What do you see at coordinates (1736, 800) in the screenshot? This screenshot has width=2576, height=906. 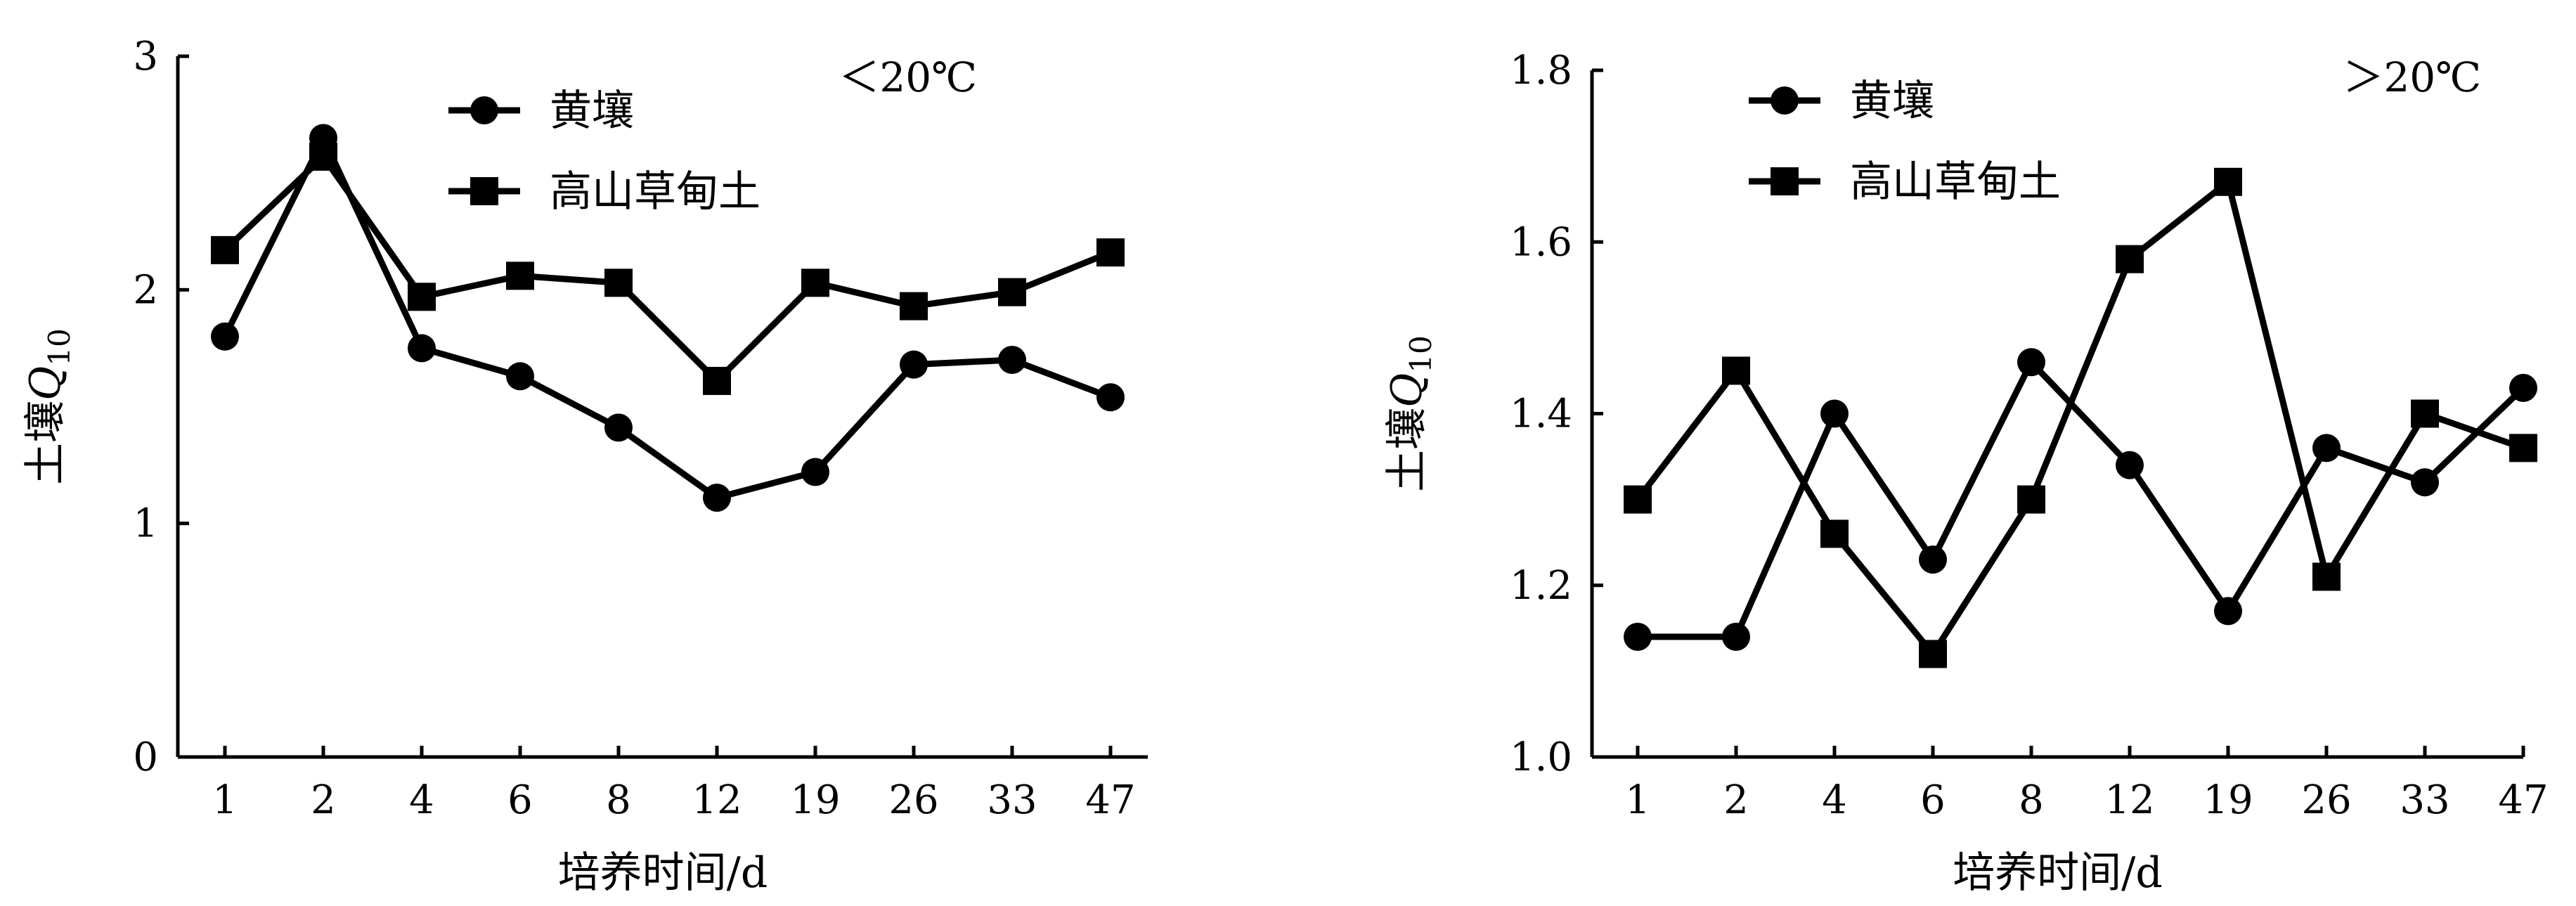 I see `x-tick-label: 2` at bounding box center [1736, 800].